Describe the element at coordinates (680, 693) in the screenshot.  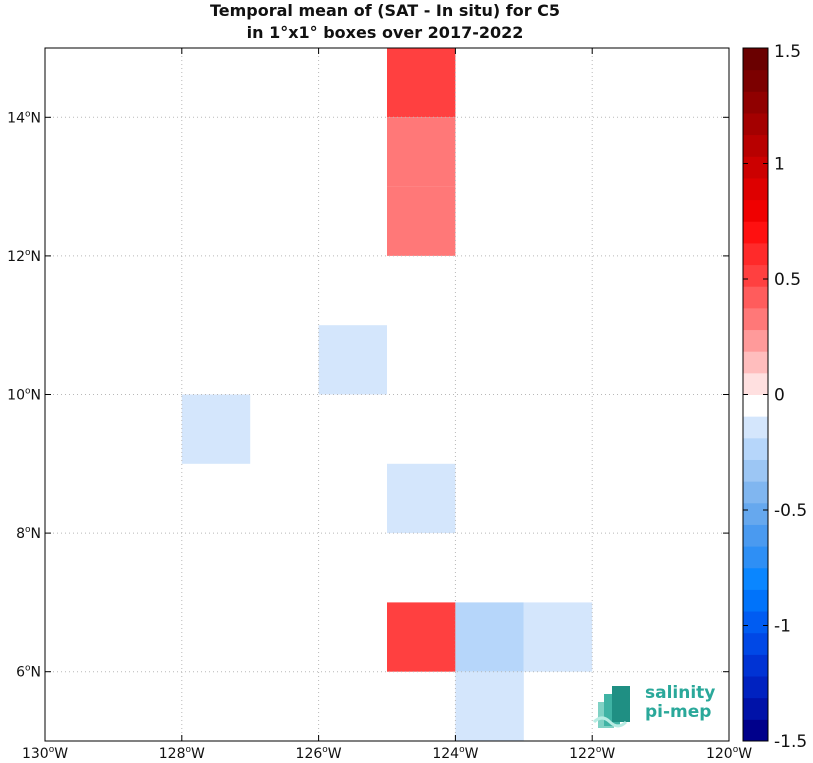
I see `logo-text-line-1: salinity` at that location.